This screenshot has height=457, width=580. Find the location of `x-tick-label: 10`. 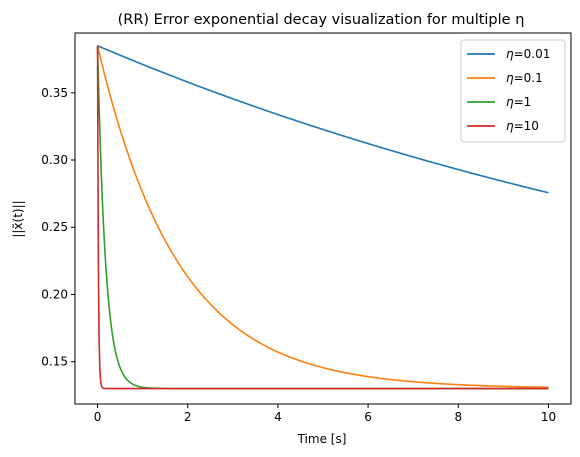

x-tick-label: 10 is located at coordinates (548, 417).